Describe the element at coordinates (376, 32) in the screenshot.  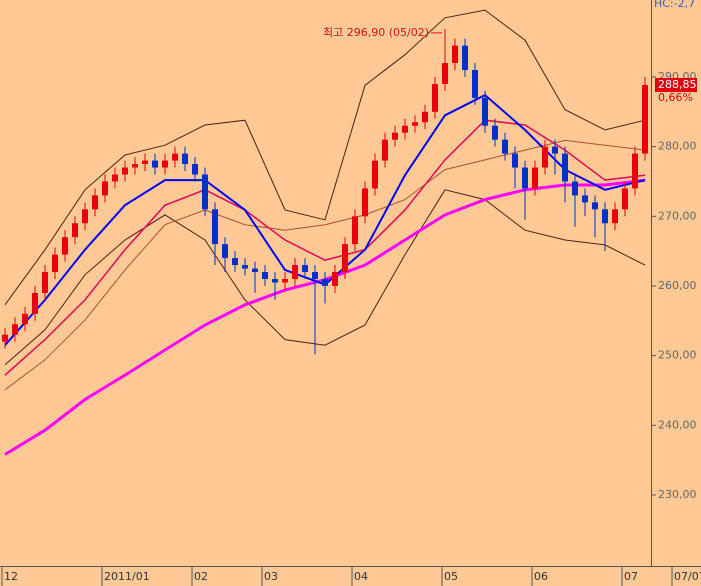
I see `max-annotation: 최고 296,90 (05/02)` at that location.